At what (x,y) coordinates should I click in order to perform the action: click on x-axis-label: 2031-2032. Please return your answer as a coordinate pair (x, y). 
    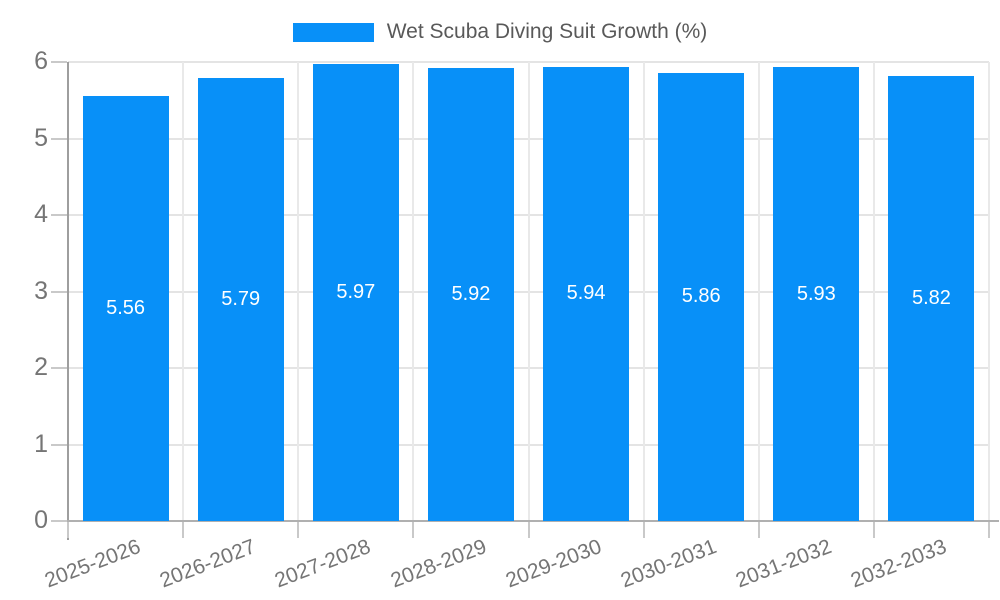
    Looking at the image, I should click on (783, 564).